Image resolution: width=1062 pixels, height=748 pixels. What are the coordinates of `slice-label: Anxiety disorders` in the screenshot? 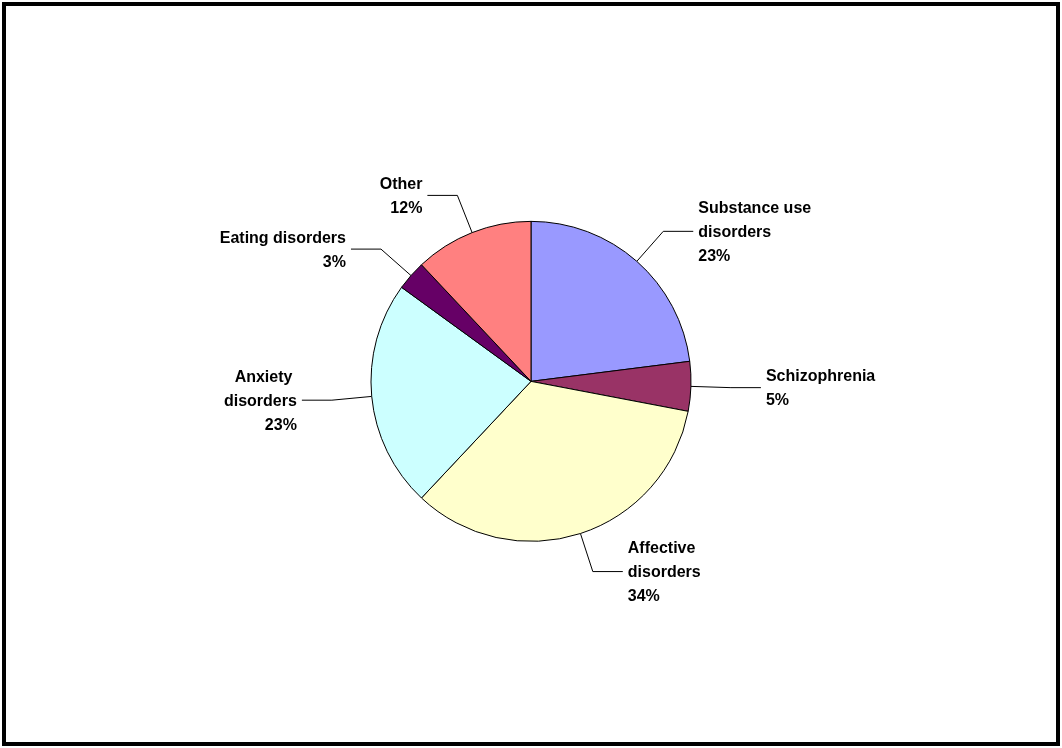 It's located at (260, 388).